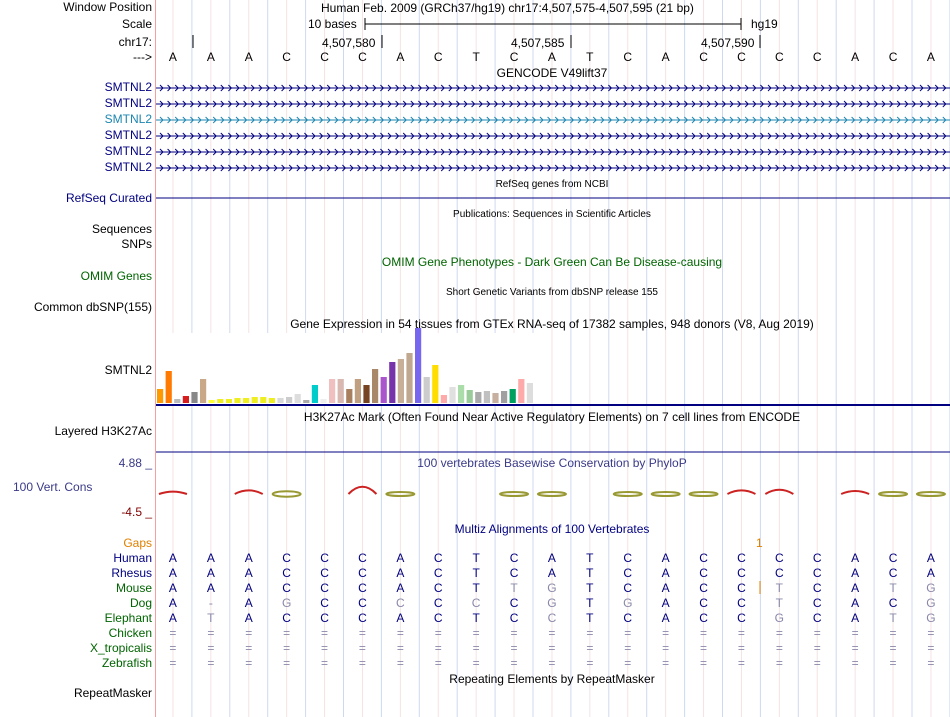 The width and height of the screenshot is (950, 717). Describe the element at coordinates (92, 307) in the screenshot. I see `dbsnp-label: Common dbSNP(155)` at that location.